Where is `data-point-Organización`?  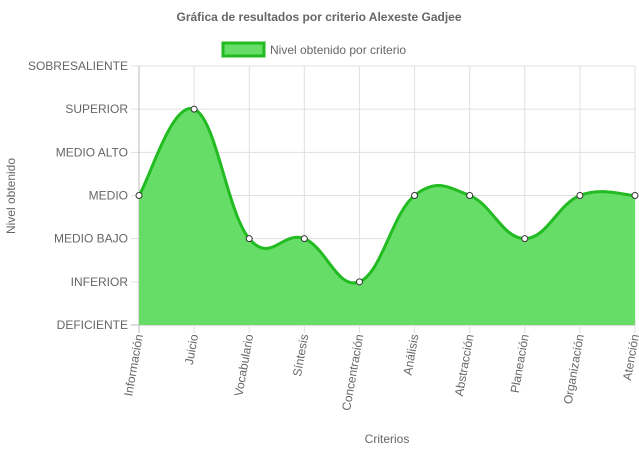 data-point-Organización is located at coordinates (580, 195).